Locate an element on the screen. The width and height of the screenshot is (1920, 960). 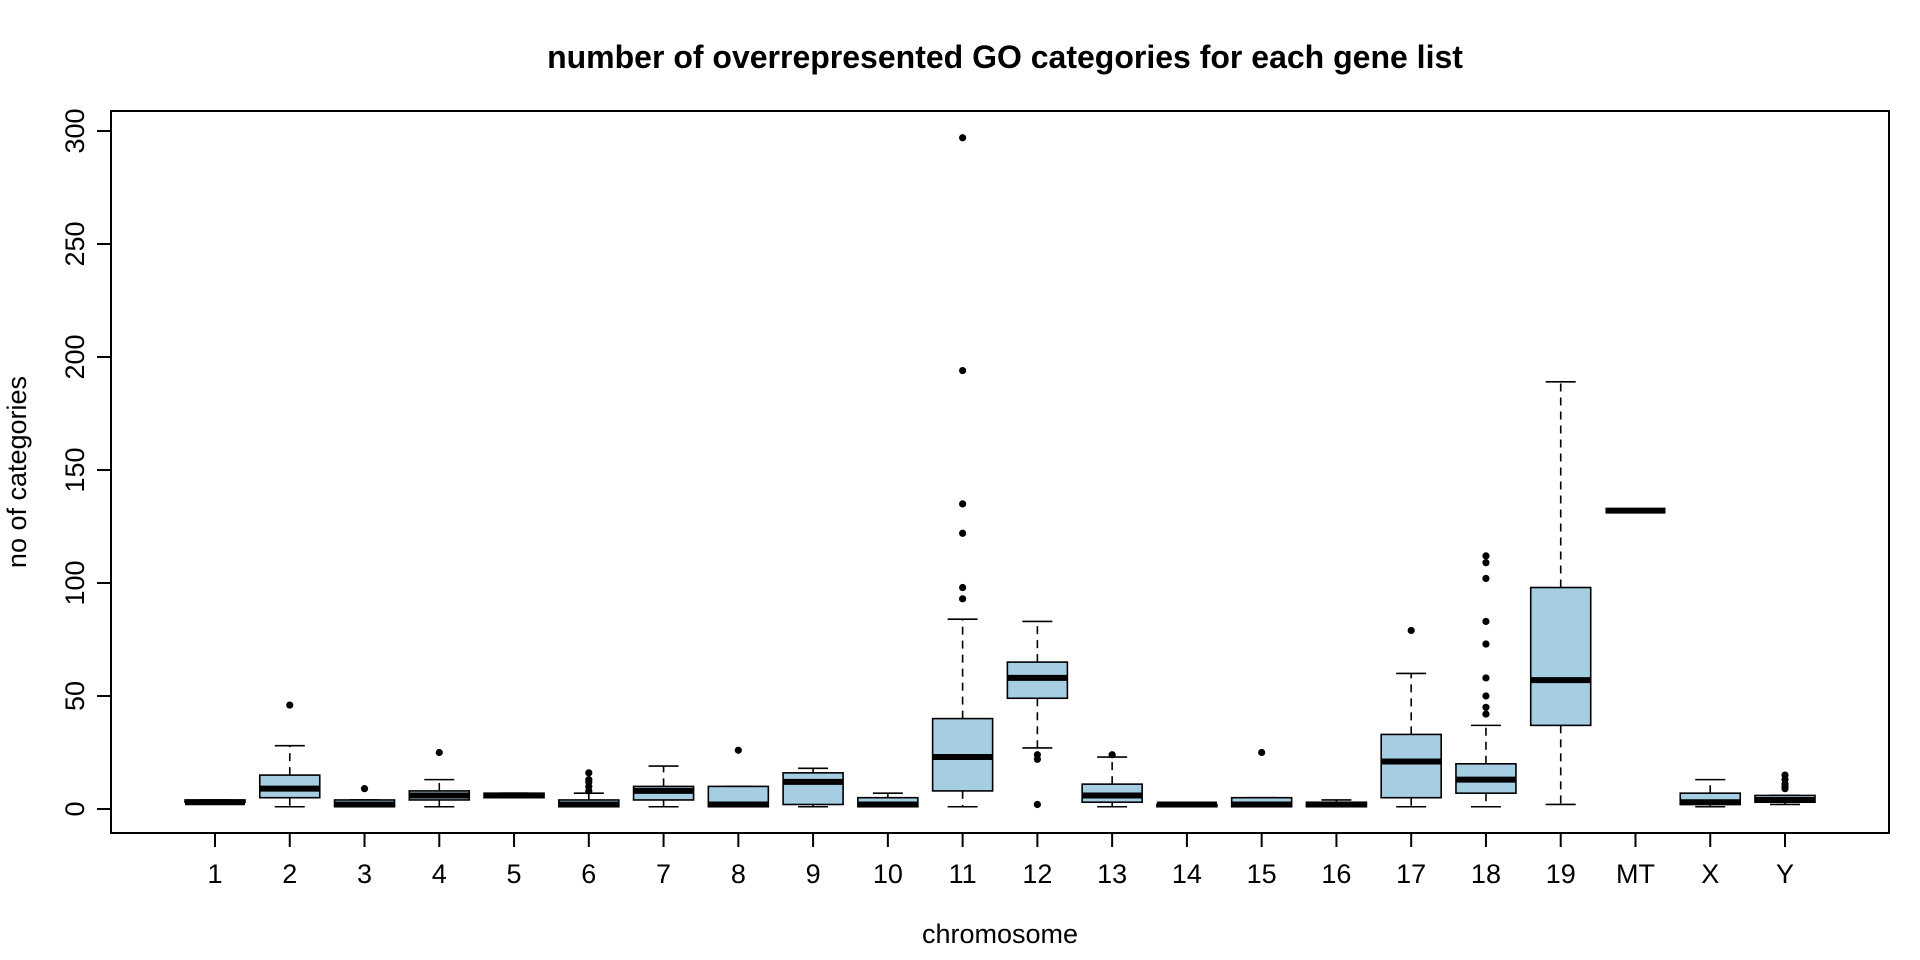
x-tick-label: 5 is located at coordinates (514, 874).